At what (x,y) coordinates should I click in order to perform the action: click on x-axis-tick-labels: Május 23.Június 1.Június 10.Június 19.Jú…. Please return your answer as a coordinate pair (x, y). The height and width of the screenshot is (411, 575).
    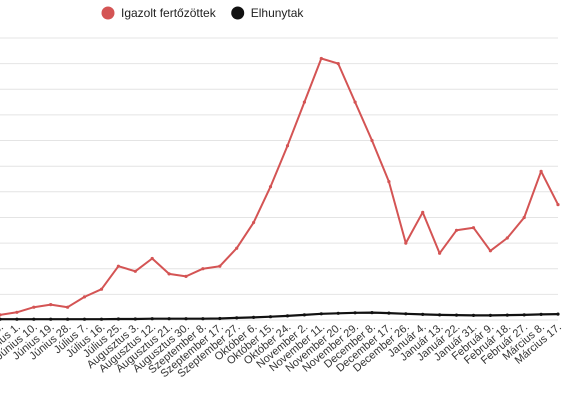
    Looking at the image, I should click on (282, 350).